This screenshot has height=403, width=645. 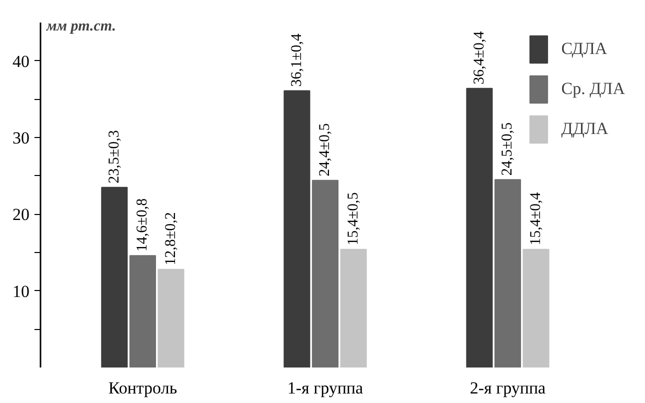 What do you see at coordinates (21, 61) in the screenshot?
I see `y-tick-label: 40` at bounding box center [21, 61].